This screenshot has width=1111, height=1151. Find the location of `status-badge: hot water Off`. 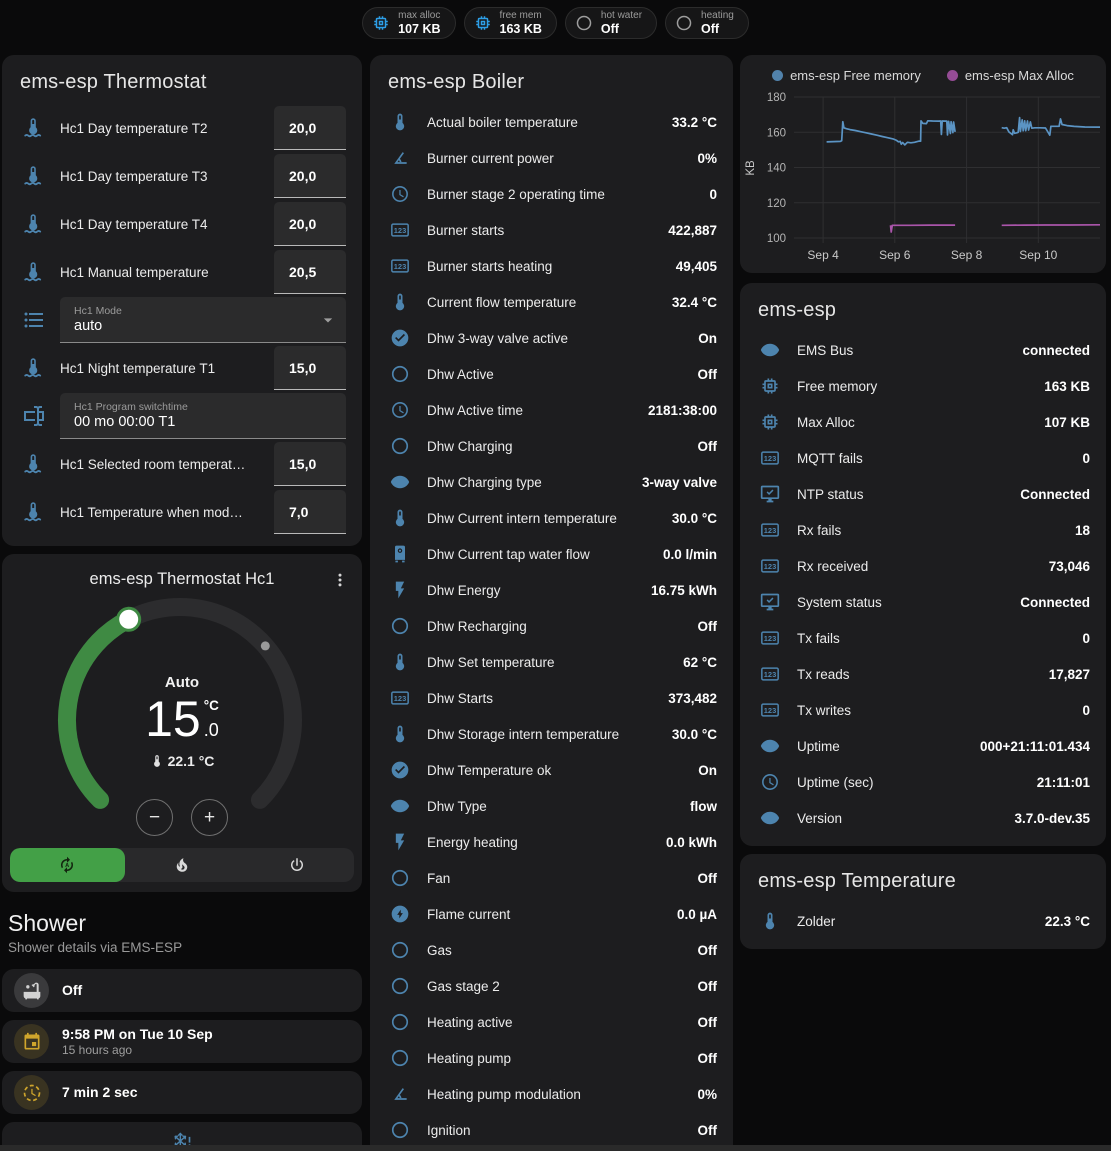

status-badge: hot water Off is located at coordinates (611, 23).